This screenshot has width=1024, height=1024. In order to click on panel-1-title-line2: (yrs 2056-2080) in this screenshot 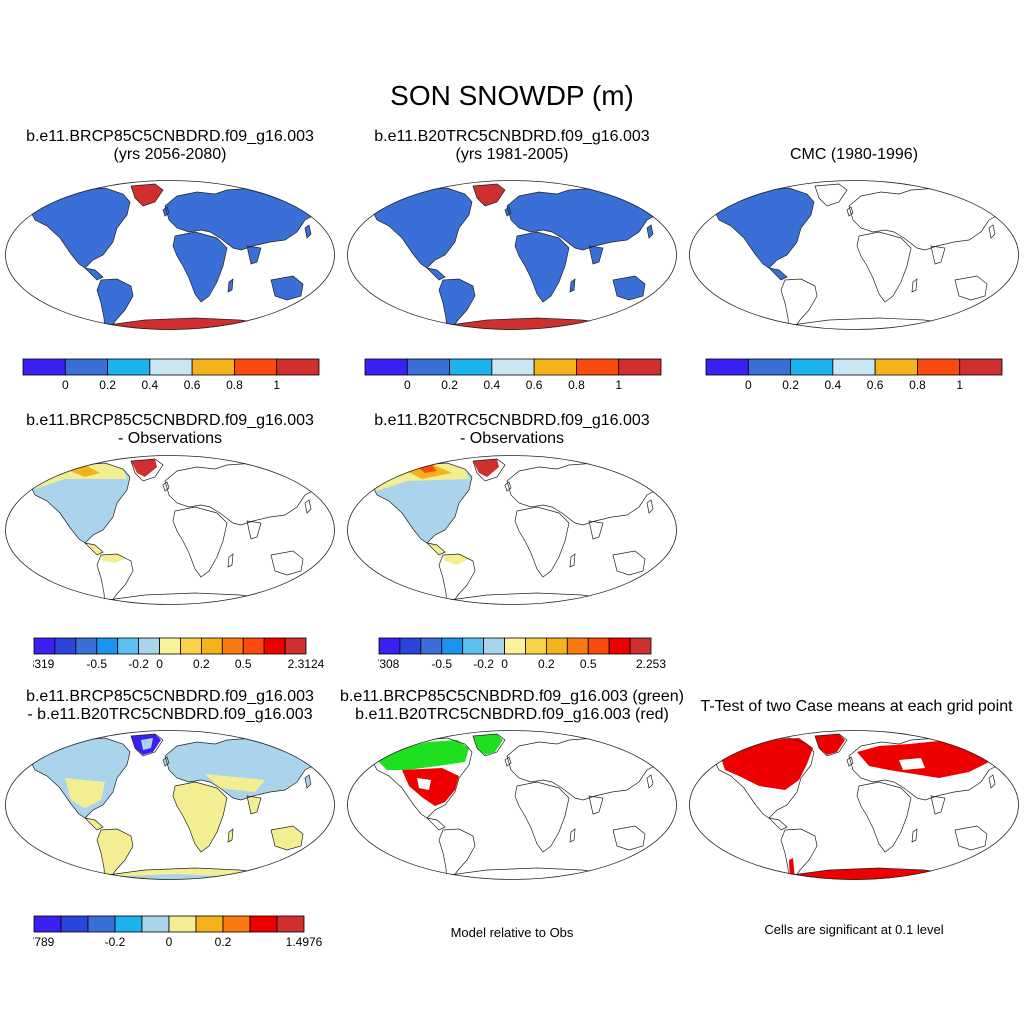, I will do `click(170, 154)`.